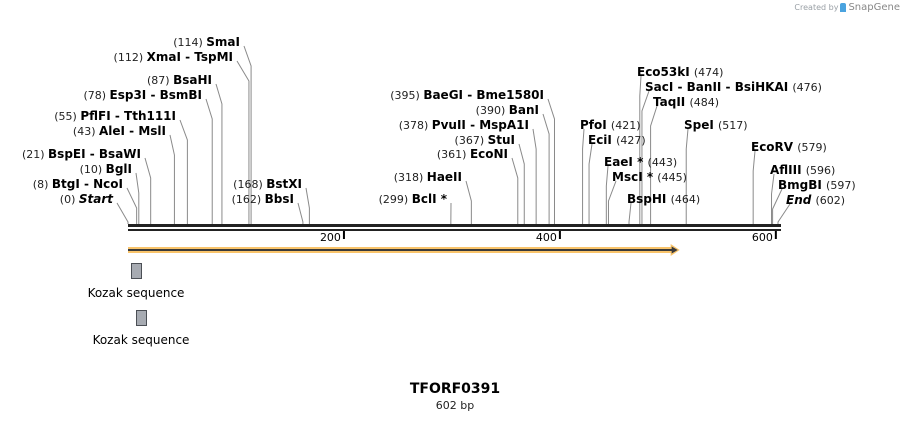 Image resolution: width=910 pixels, height=421 pixels. I want to click on site-stui: (367) StuI, so click(485, 140).